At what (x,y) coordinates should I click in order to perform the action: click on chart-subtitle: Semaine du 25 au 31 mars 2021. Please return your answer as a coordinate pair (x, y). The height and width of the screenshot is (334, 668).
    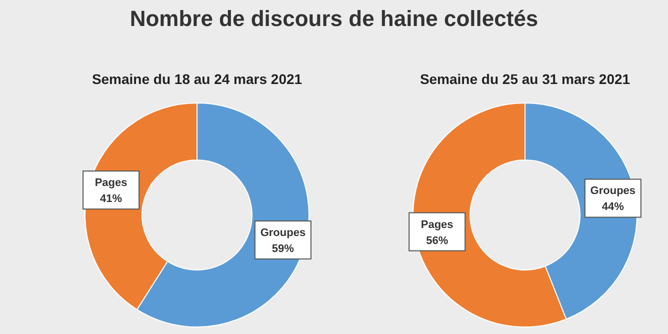
    Looking at the image, I should click on (525, 79).